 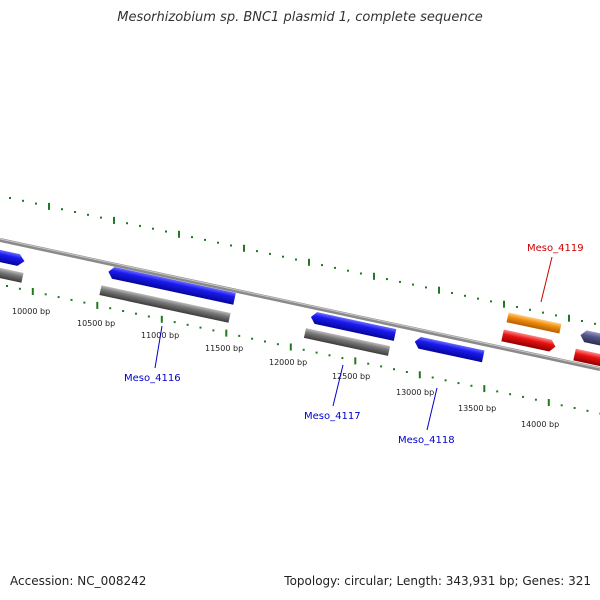 I want to click on feature-slate-edge, so click(x=590, y=341).